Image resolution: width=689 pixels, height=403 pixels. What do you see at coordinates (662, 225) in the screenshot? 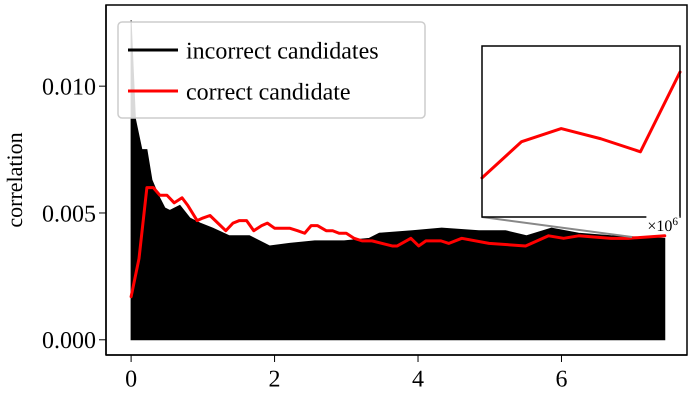
I see `annotation: ×10$^{6}$` at bounding box center [662, 225].